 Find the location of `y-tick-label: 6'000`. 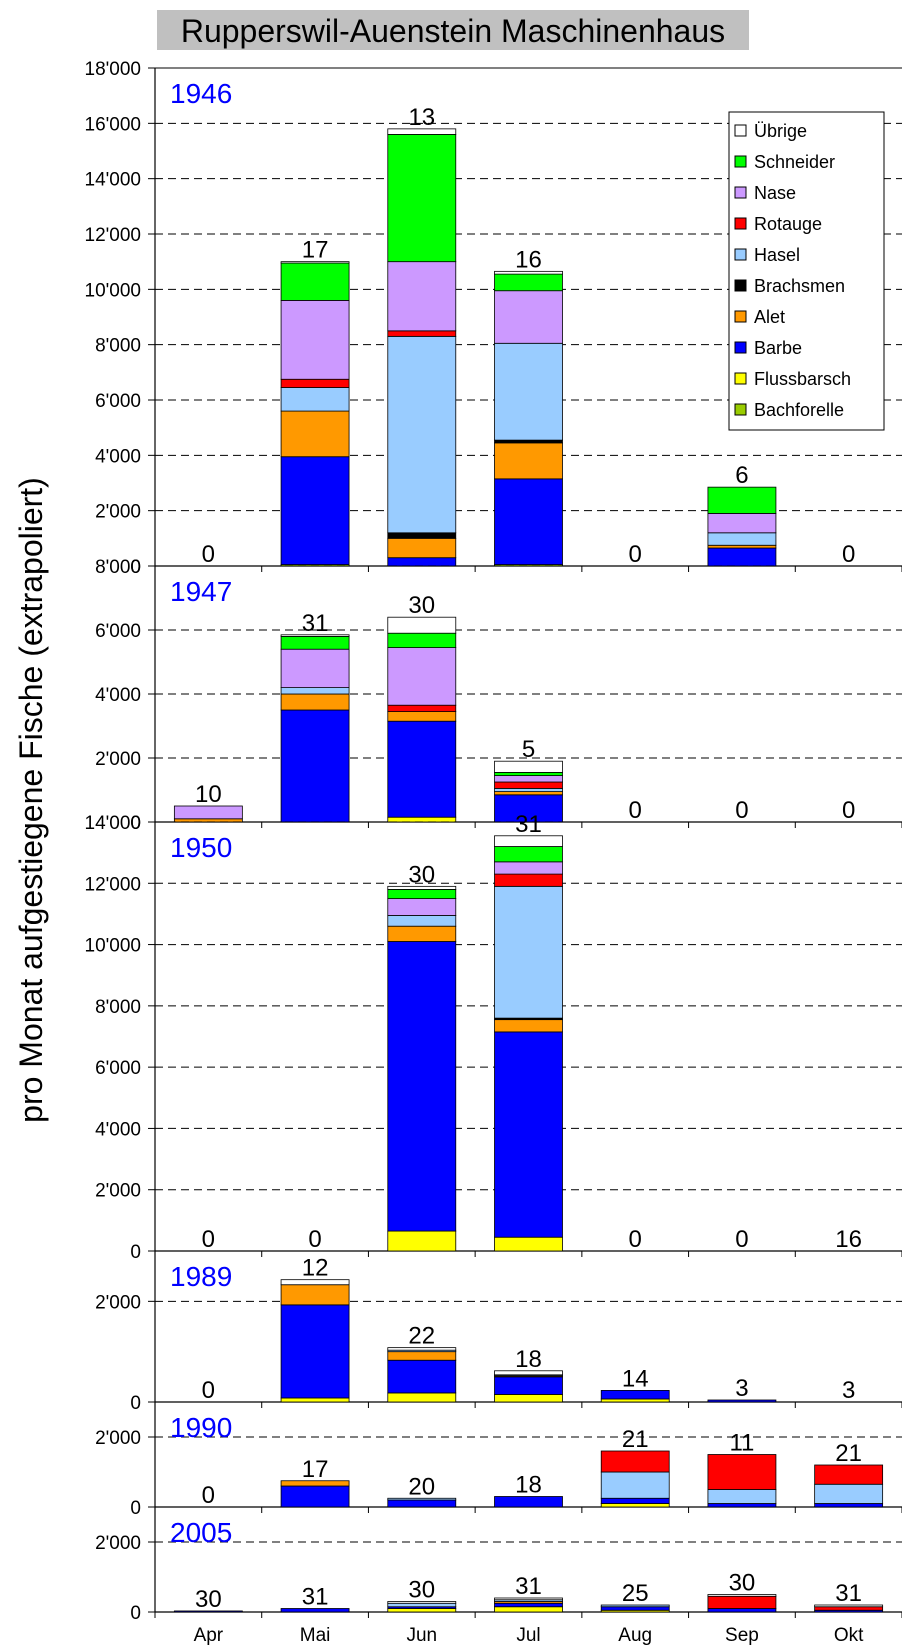

y-tick-label: 6'000 is located at coordinates (118, 1068).